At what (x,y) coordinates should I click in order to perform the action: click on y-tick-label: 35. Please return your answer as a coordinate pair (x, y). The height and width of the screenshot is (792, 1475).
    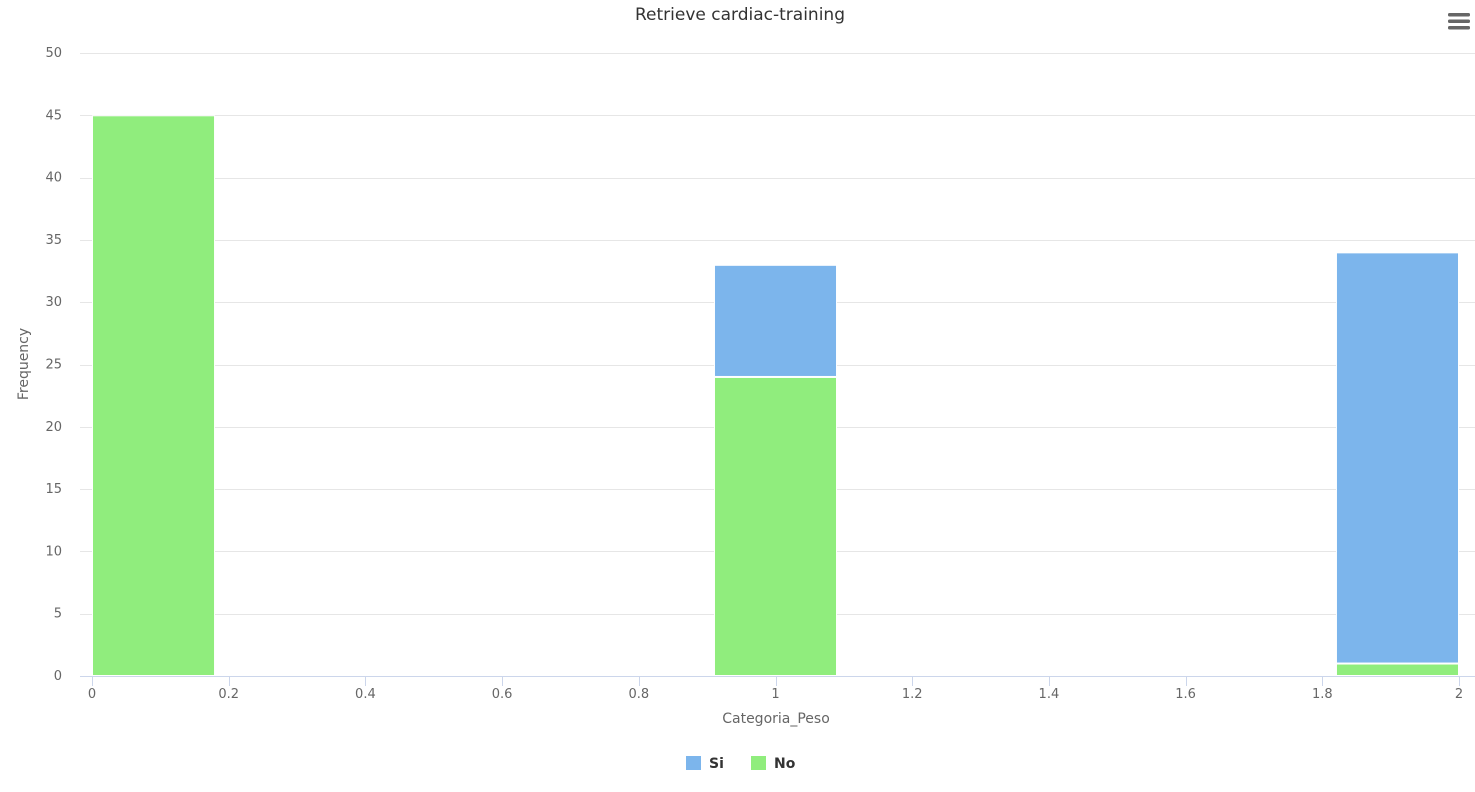
    Looking at the image, I should click on (53, 240).